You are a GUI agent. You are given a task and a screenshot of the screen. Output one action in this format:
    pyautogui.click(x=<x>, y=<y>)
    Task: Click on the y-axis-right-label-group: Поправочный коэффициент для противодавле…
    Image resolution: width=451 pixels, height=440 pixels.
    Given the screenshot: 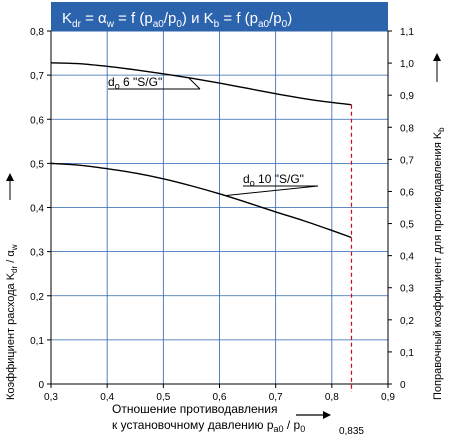 What is the action you would take?
    pyautogui.click(x=439, y=226)
    